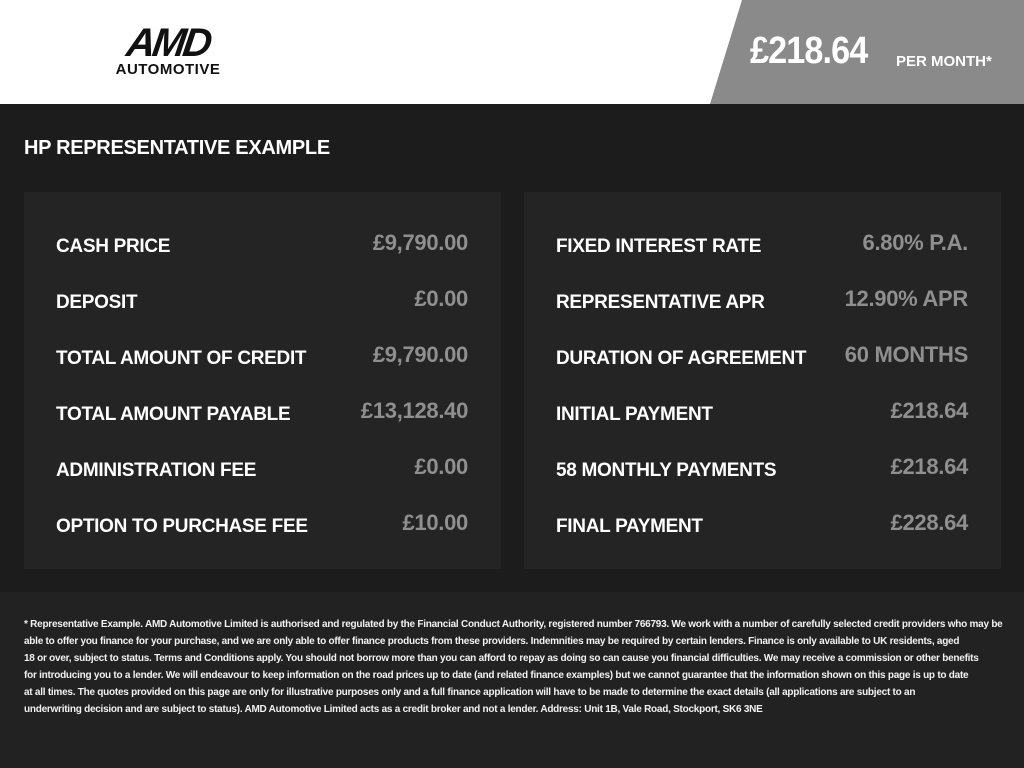  Describe the element at coordinates (97, 302) in the screenshot. I see `label: DEPOSIT` at that location.